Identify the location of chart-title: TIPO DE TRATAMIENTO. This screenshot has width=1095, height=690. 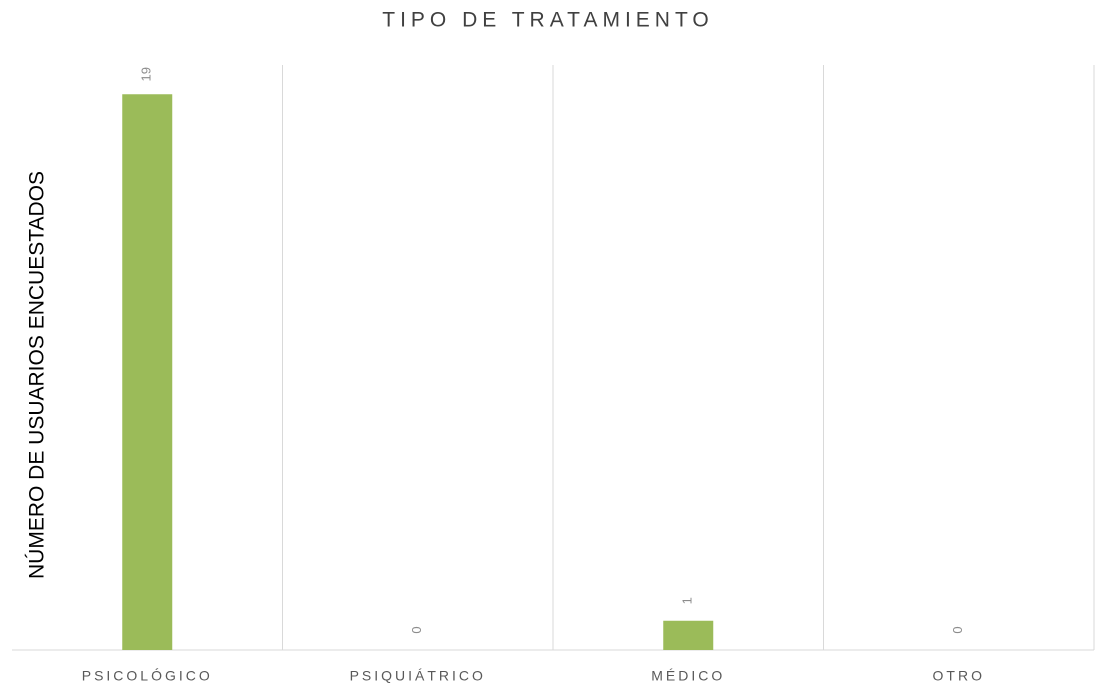
(547, 20).